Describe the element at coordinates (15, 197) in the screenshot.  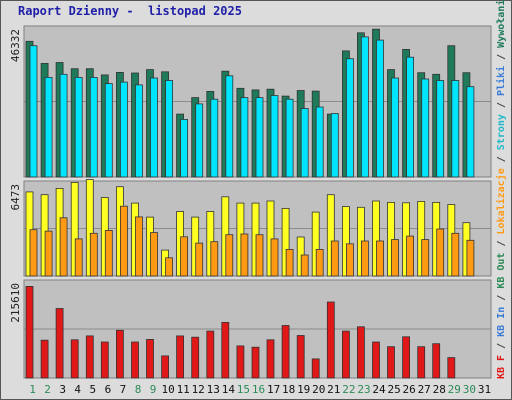
I see `files-panel-ymax-label: 6473` at that location.